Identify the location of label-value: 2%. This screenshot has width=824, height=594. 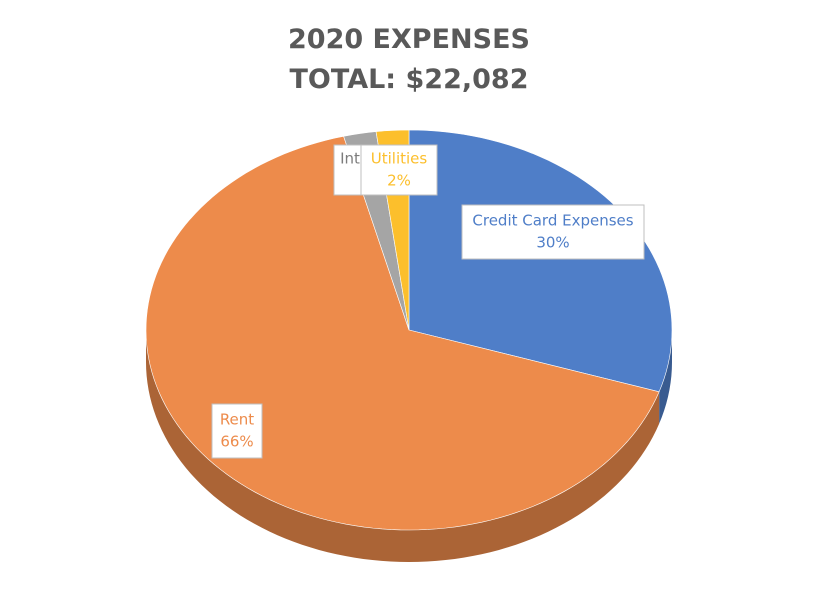
(399, 181).